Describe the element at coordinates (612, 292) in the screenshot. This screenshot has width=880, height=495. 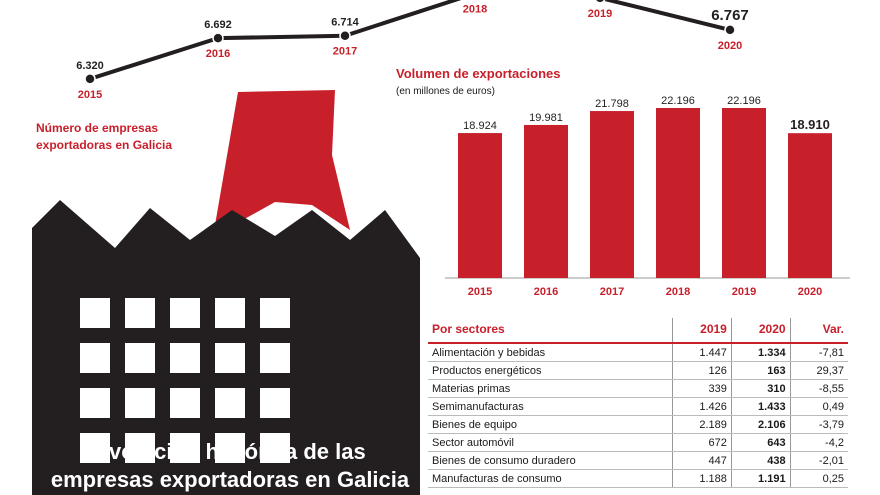
I see `bar-category-label: 2017` at that location.